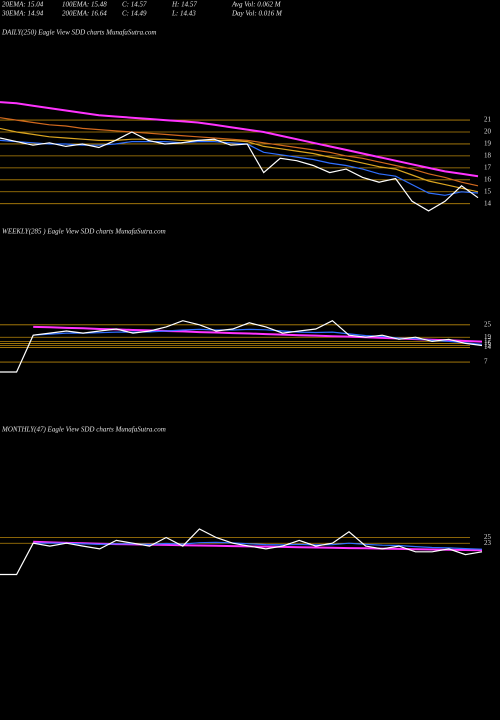 The width and height of the screenshot is (500, 720). I want to click on header-stat: L: 14.43, so click(183, 14).